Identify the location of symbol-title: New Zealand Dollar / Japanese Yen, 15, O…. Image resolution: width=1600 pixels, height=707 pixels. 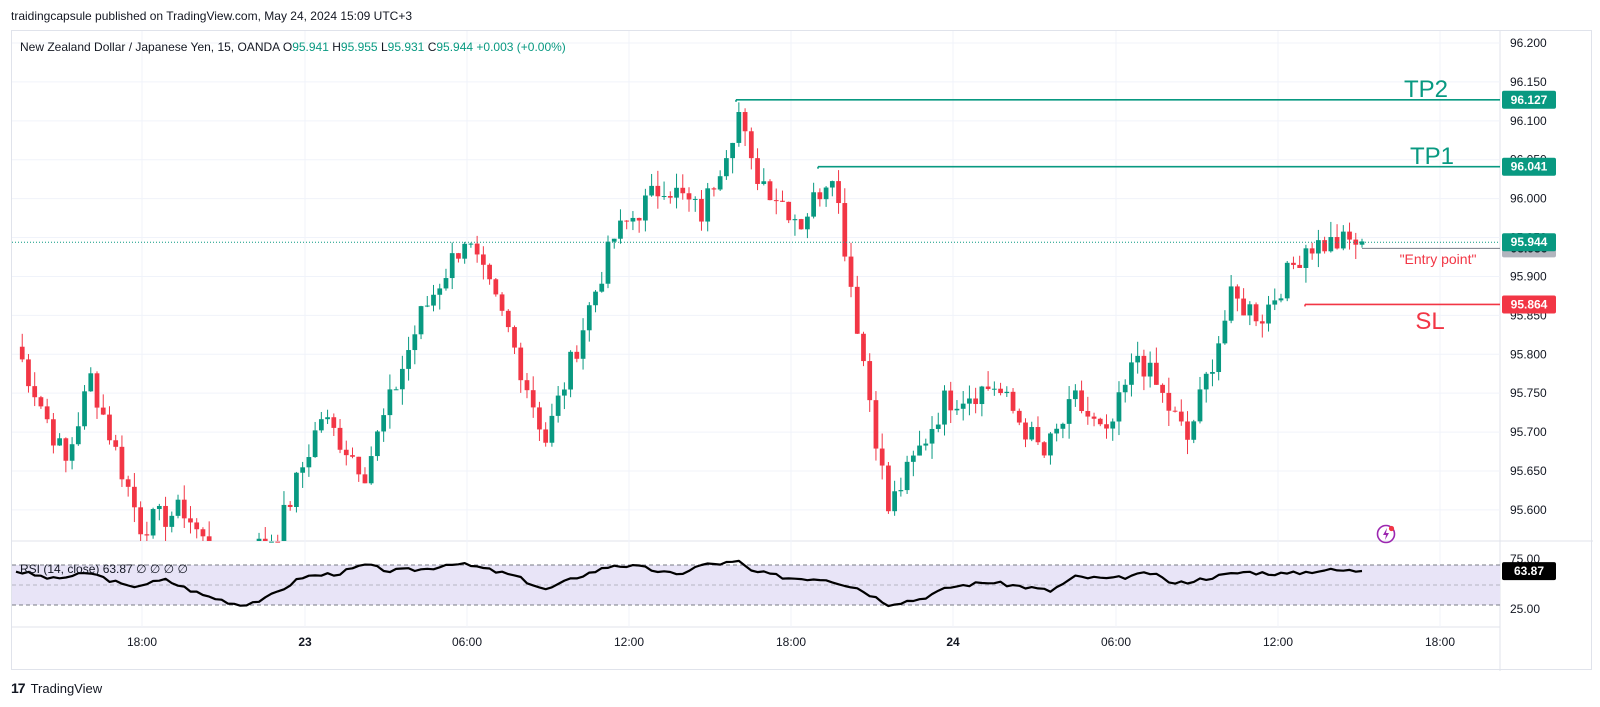
(150, 47).